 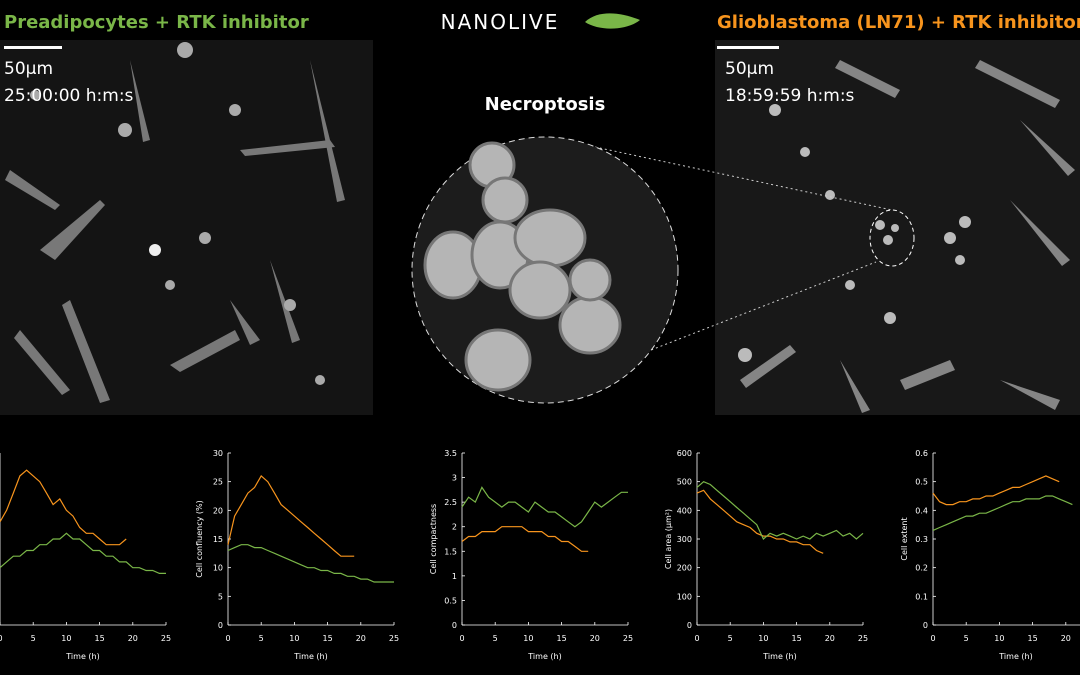 What do you see at coordinates (218, 539) in the screenshot?
I see `y-tick-label: 15` at bounding box center [218, 539].